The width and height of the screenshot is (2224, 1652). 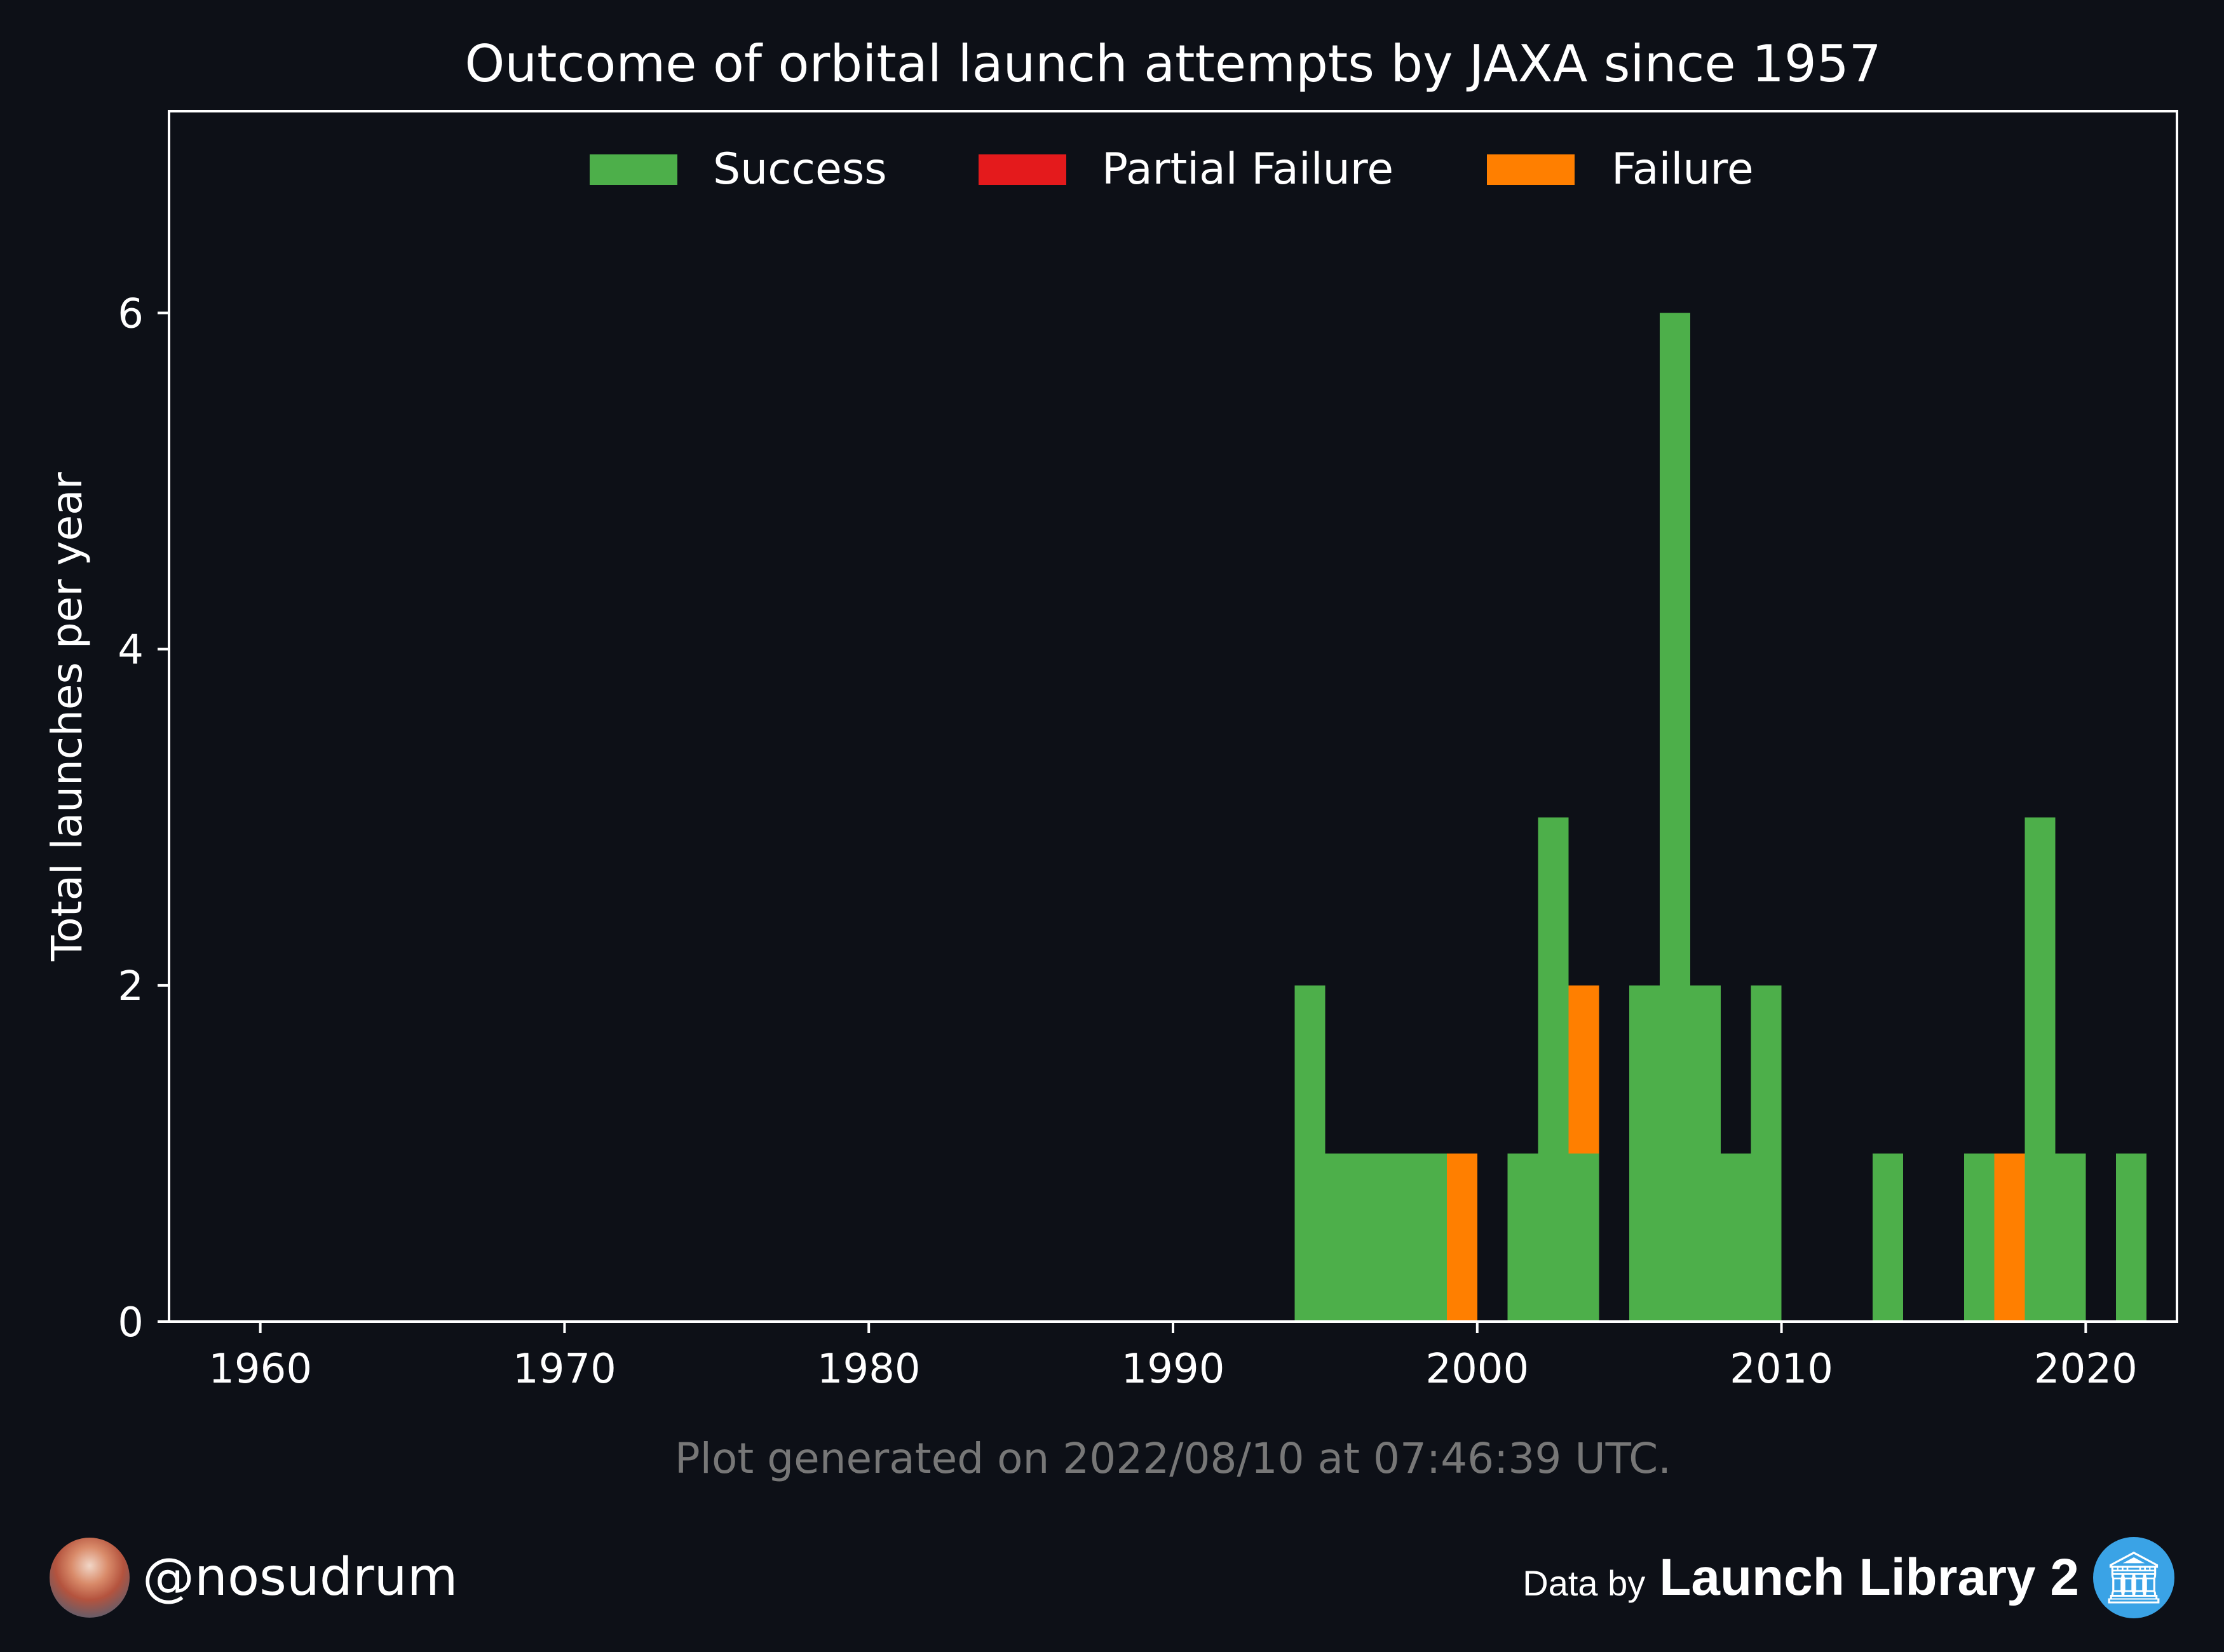 I want to click on y-axis-ticks: 0 2 4 6, so click(x=143, y=819).